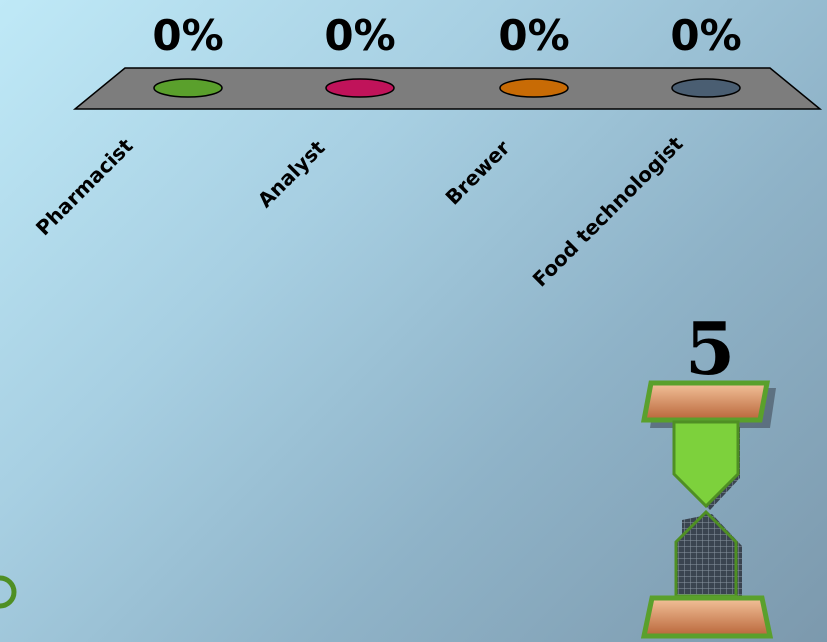  What do you see at coordinates (708, 509) in the screenshot?
I see `hourglass-timer-icon` at bounding box center [708, 509].